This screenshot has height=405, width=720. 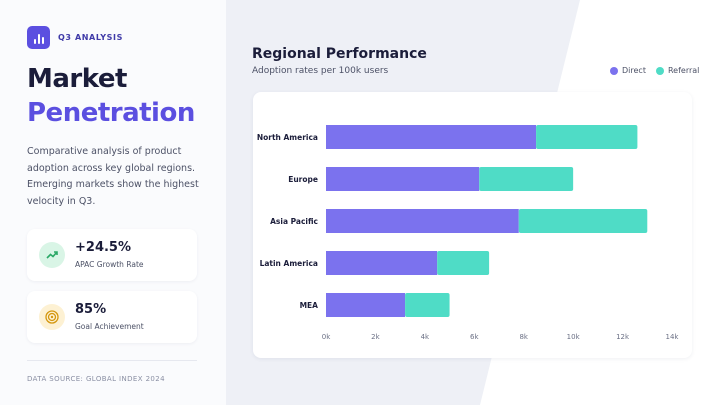 I want to click on category-label: Asia Pacific, so click(x=294, y=221).